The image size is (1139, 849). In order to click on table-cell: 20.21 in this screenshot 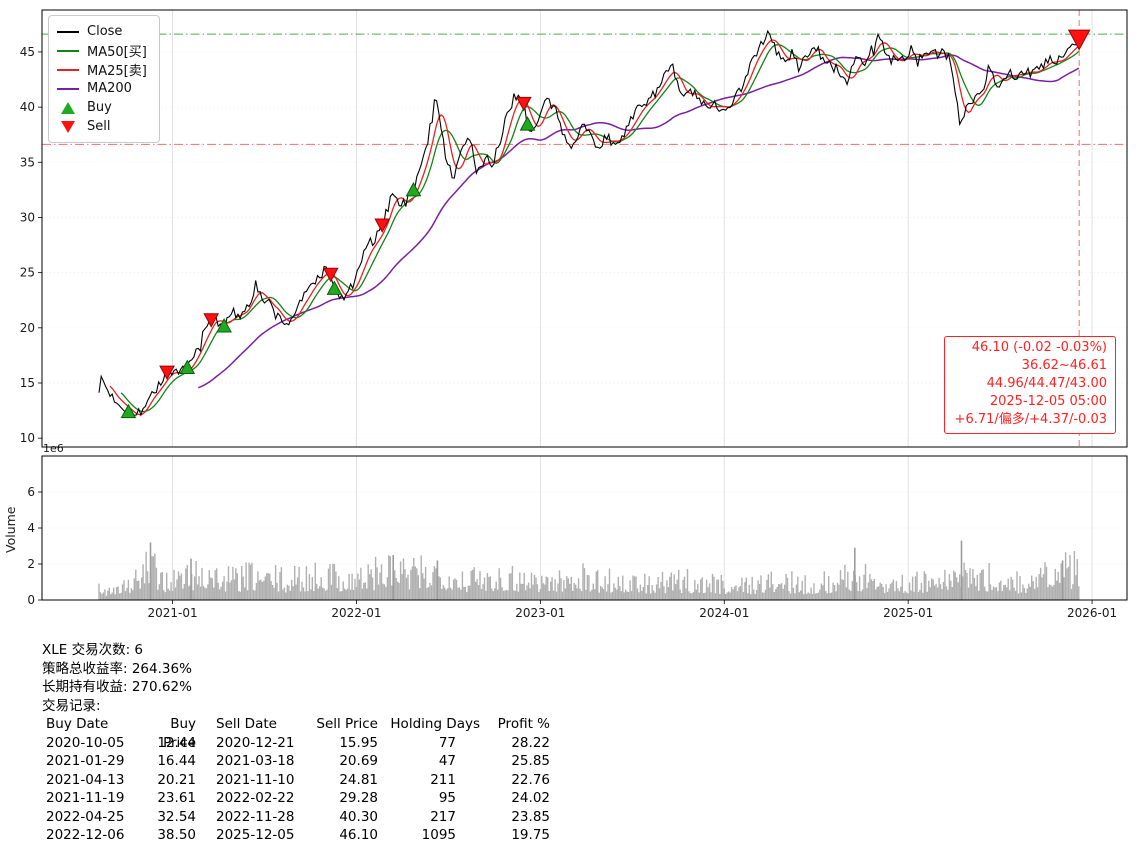, I will do `click(176, 779)`.